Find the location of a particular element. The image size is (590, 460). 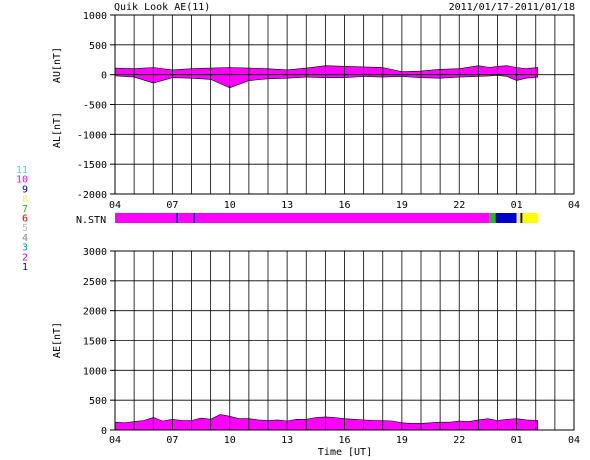

station-bar-label: N.STN is located at coordinates (91, 220).